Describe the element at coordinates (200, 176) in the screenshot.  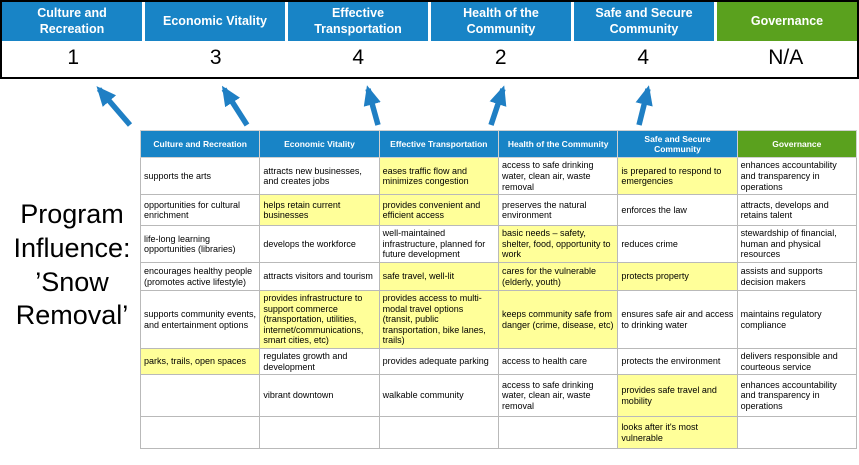
I see `table-cell: supports the arts` at that location.